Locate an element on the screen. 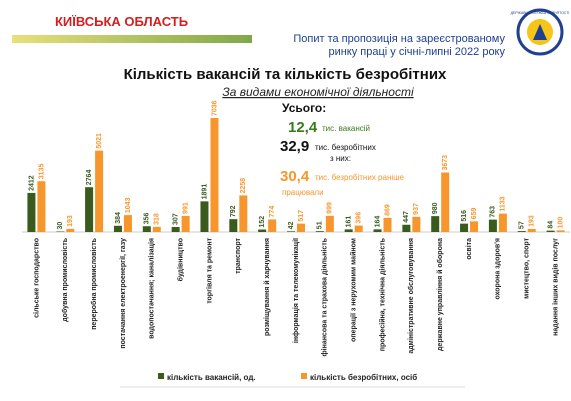 This screenshot has height=401, width=571. value-label: 51 is located at coordinates (320, 225).